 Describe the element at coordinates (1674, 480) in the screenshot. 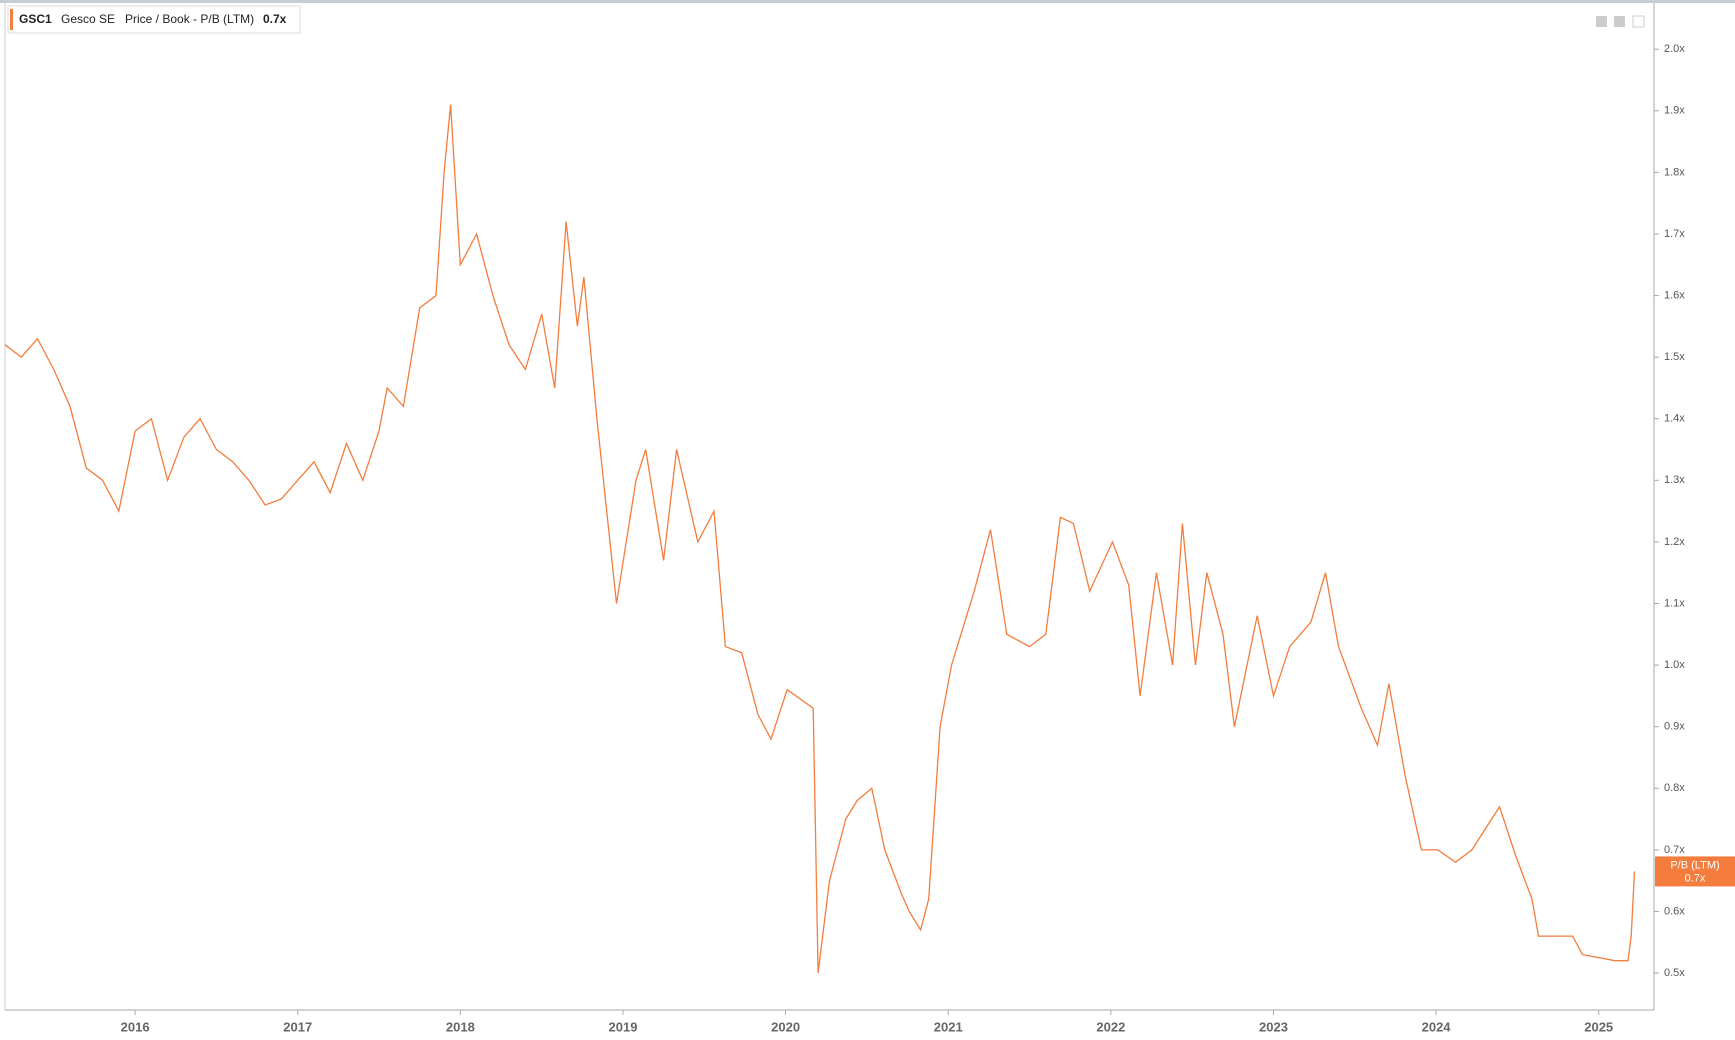

I see `y-tick-label: 1.3x` at that location.